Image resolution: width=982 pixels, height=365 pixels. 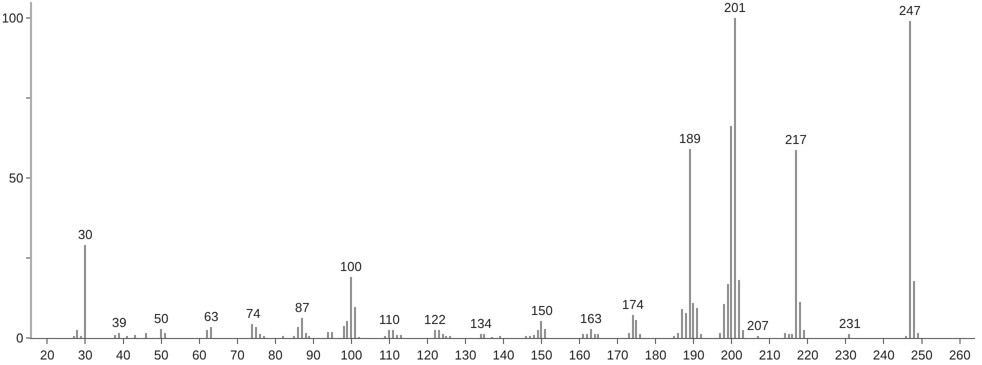 I want to click on annotation: 247, so click(x=910, y=10).